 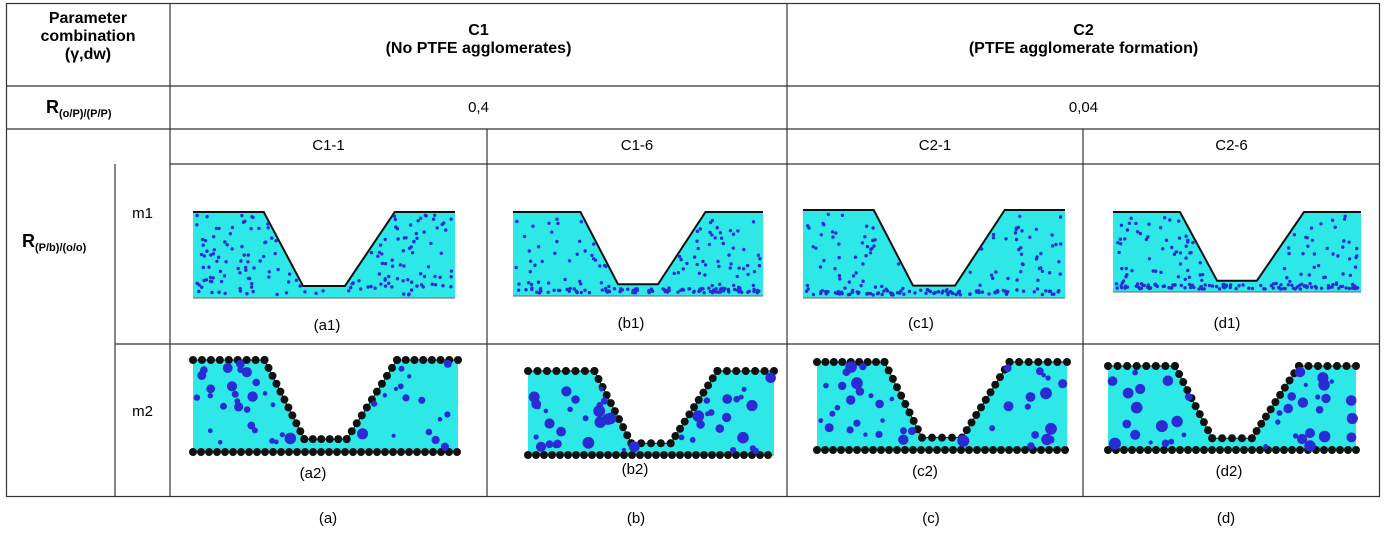 What do you see at coordinates (935, 145) in the screenshot?
I see `case-header-3: C2-1` at bounding box center [935, 145].